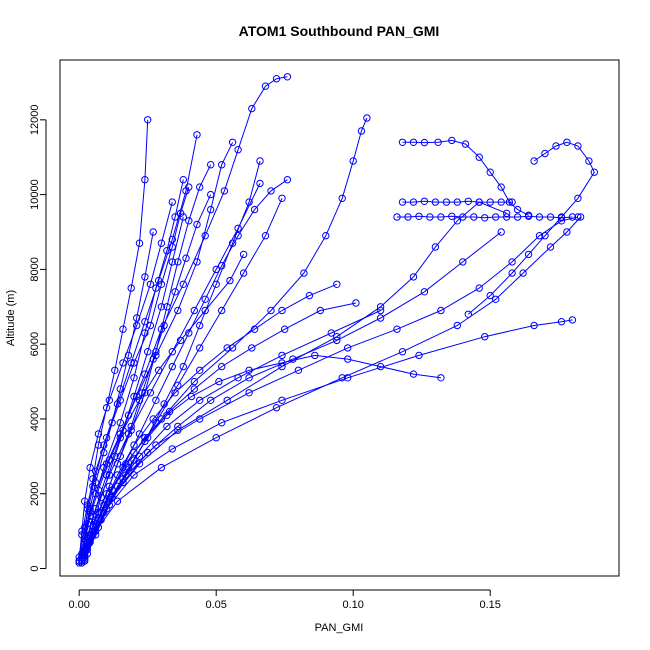 Image resolution: width=650 pixels, height=650 pixels. I want to click on x-tick-label: 0.00, so click(78, 605).